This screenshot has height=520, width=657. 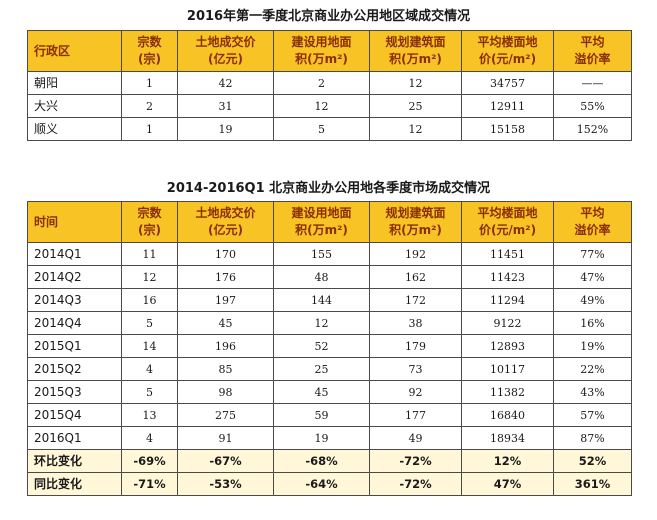 I want to click on data-cell: -64%, so click(x=321, y=484).